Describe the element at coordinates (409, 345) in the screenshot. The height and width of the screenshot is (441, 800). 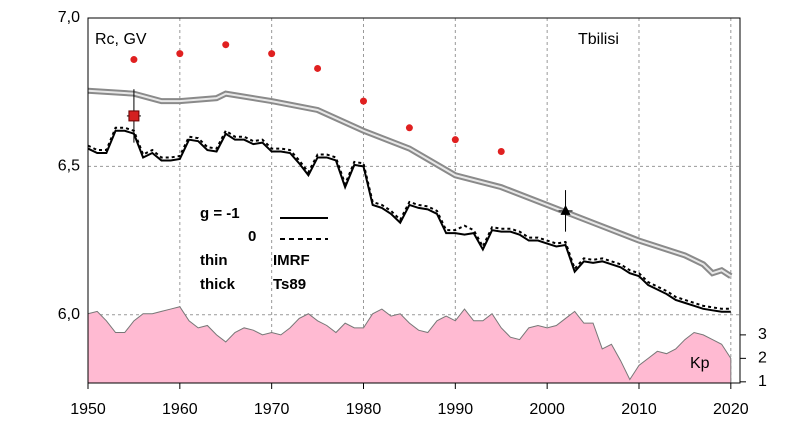
I see `kp-area` at that location.